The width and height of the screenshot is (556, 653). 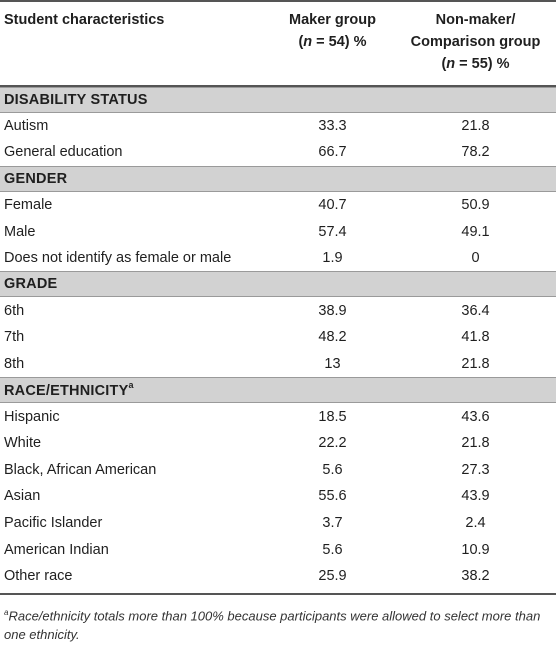 What do you see at coordinates (118, 258) in the screenshot?
I see `row-label: Does not identify as female or male` at bounding box center [118, 258].